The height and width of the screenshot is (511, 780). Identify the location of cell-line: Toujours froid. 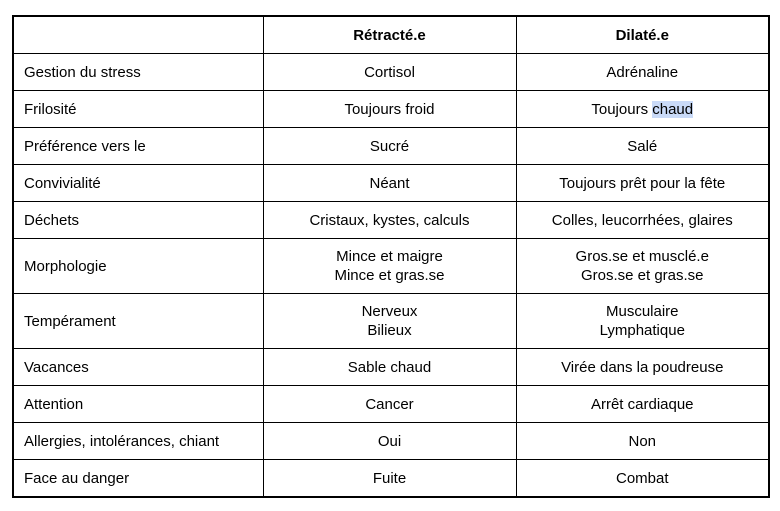
(390, 109).